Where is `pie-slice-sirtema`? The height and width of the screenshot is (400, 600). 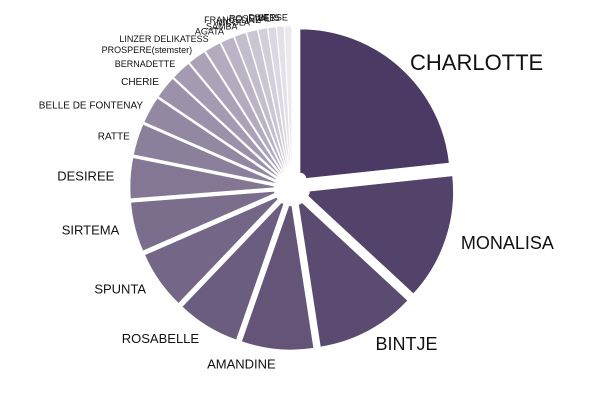
pie-slice-sirtema is located at coordinates (203, 221).